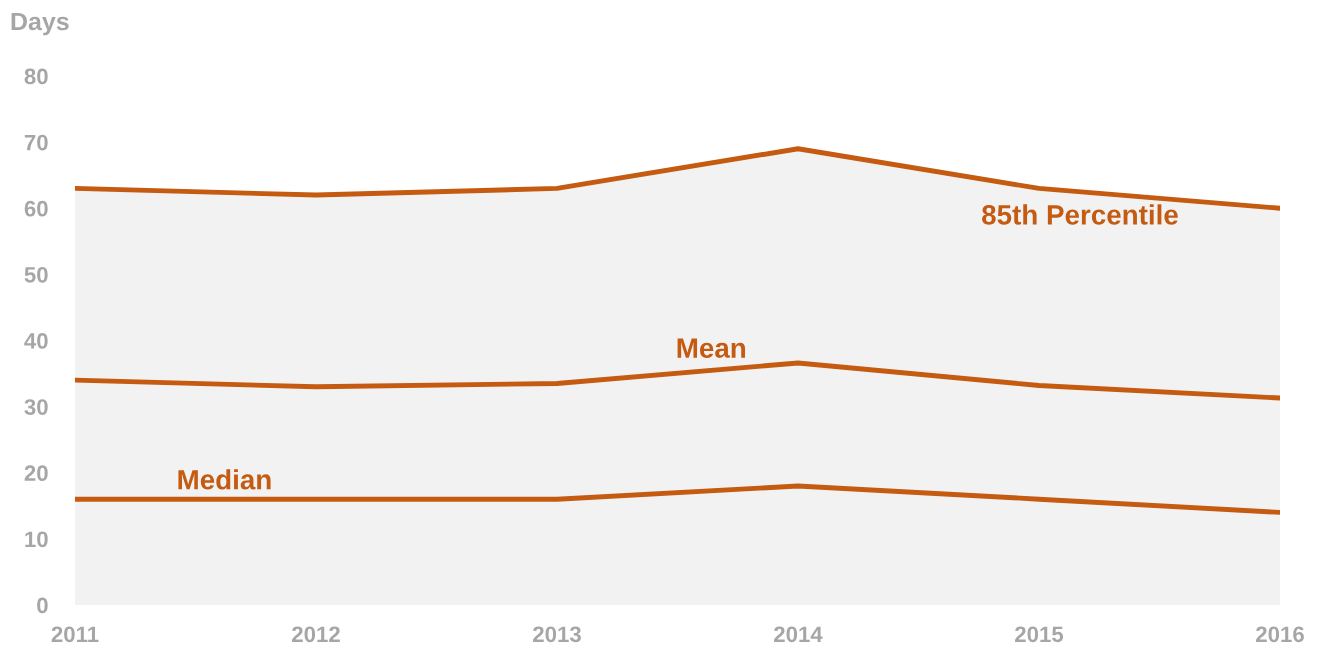 The height and width of the screenshot is (656, 1319). Describe the element at coordinates (40, 24) in the screenshot. I see `y-axis-title: Days` at that location.